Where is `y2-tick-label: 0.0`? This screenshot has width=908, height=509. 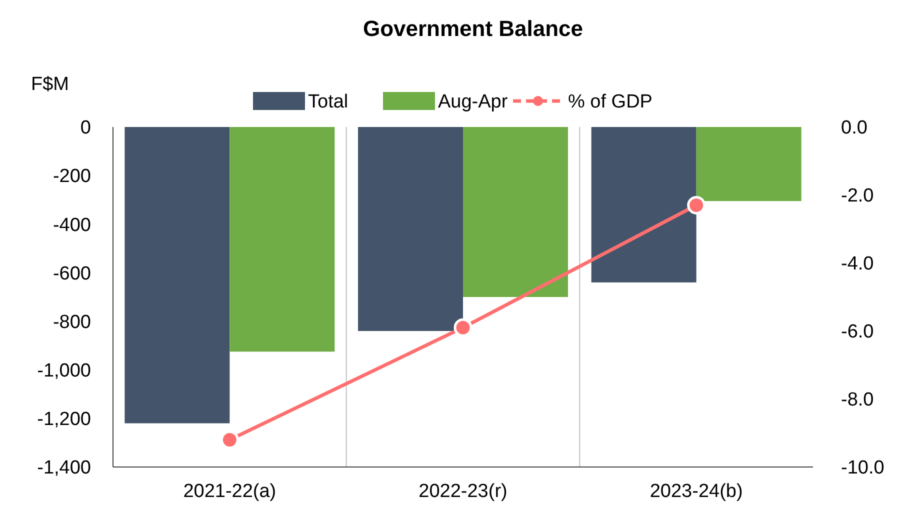 y2-tick-label: 0.0 is located at coordinates (854, 128).